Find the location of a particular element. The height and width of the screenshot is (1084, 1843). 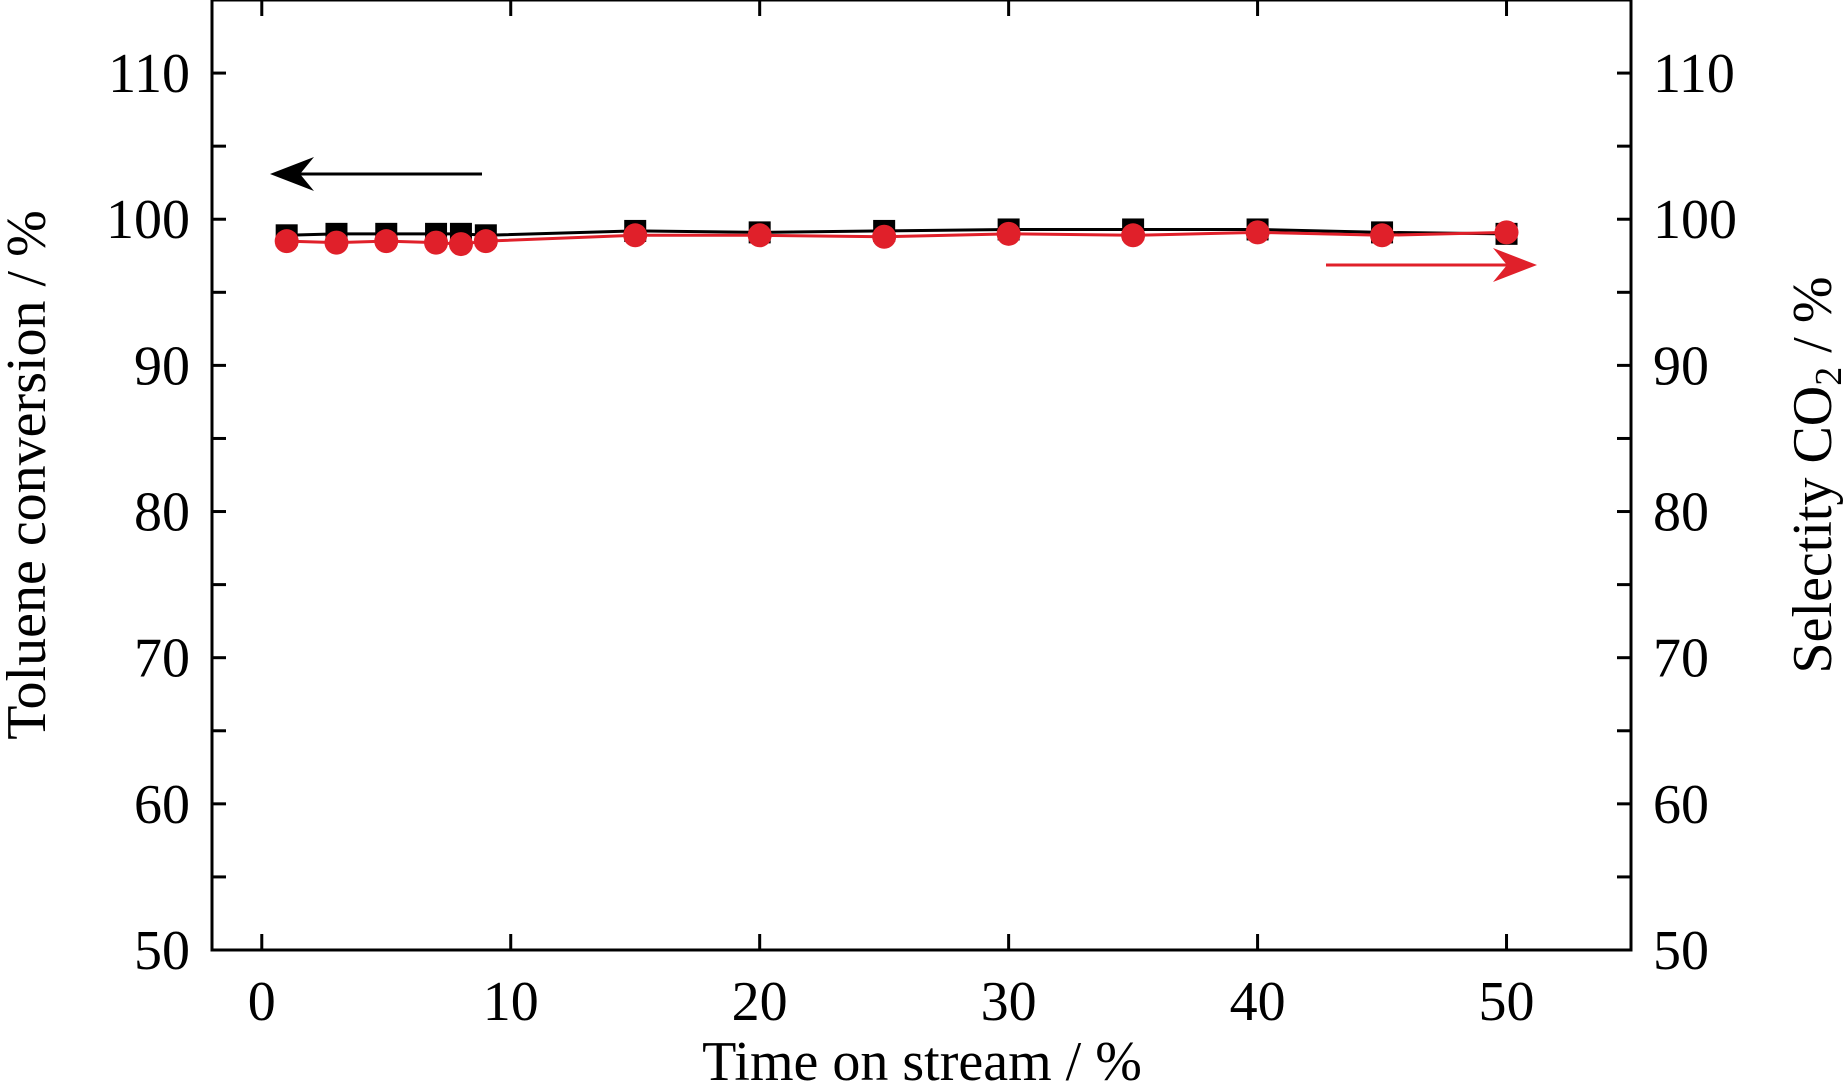

right-y-axis-title-main: Selectity CO is located at coordinates (1812, 530).